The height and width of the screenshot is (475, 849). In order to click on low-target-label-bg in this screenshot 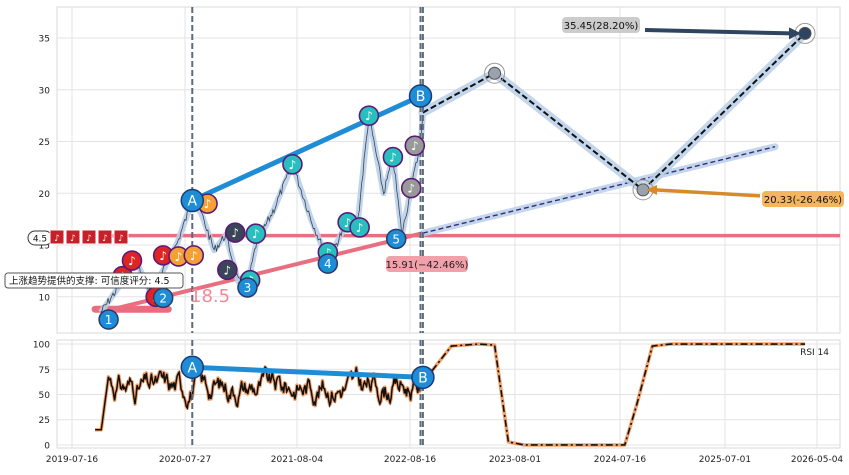, I will do `click(427, 264)`.